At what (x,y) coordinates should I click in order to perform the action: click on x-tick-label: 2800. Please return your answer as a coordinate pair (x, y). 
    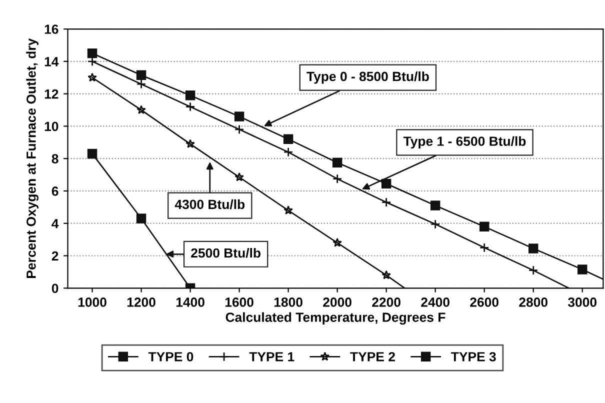
    Looking at the image, I should click on (533, 302).